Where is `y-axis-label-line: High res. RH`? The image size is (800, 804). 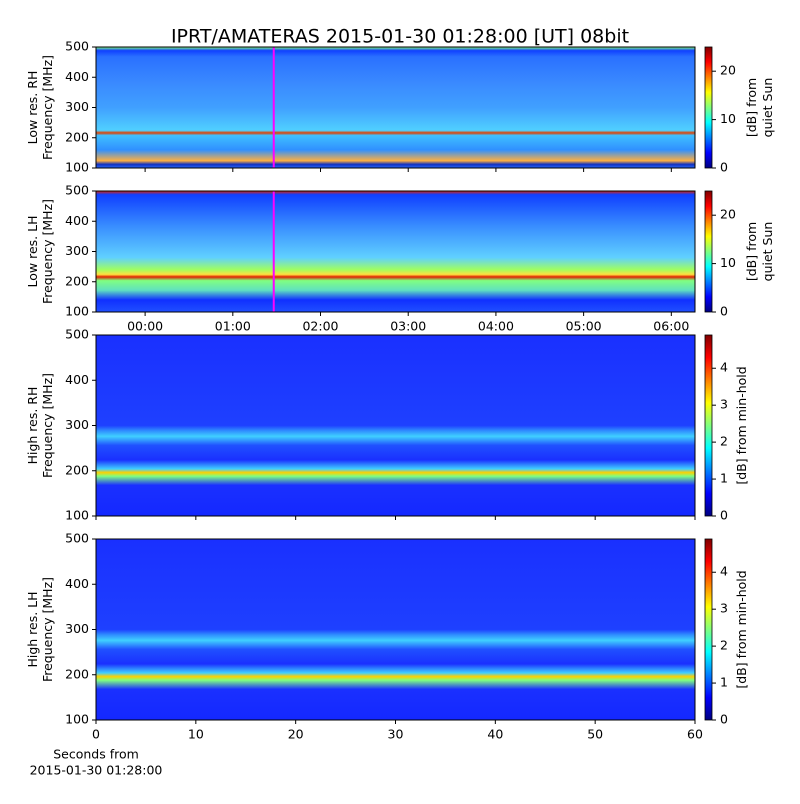
y-axis-label-line: High res. RH is located at coordinates (32, 426).